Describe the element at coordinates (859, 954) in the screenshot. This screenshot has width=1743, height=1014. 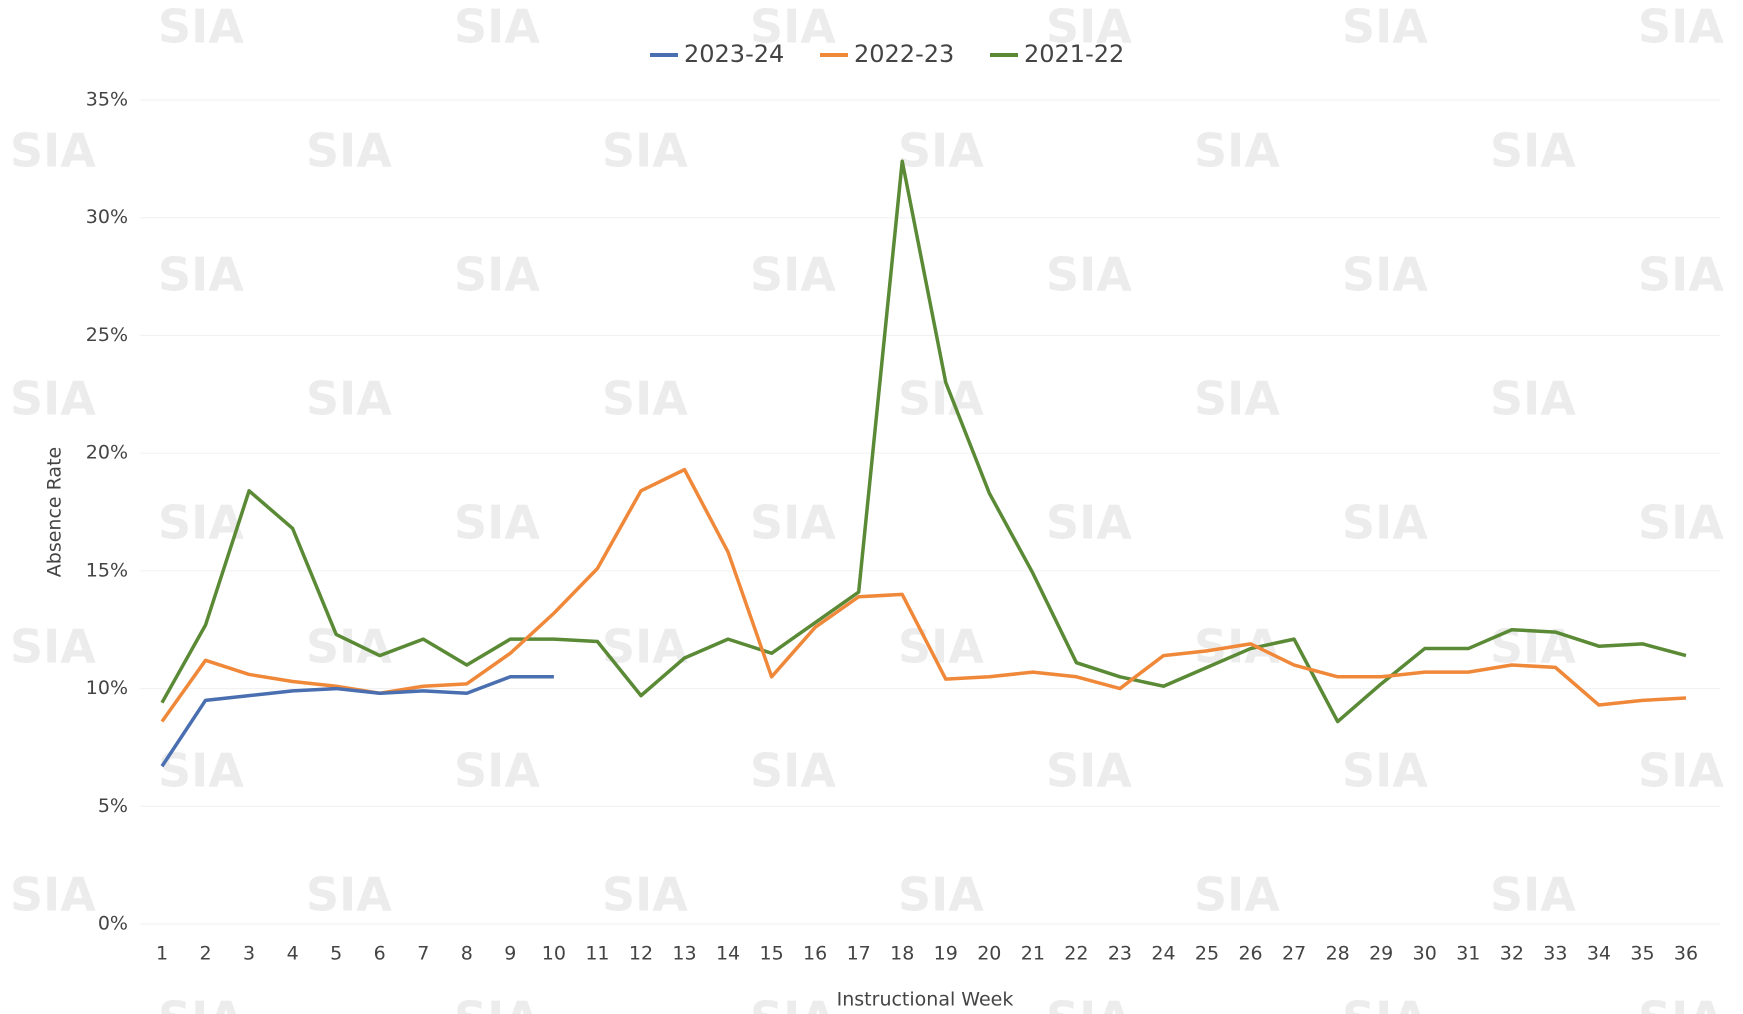
I see `x-tick-label: 17` at that location.